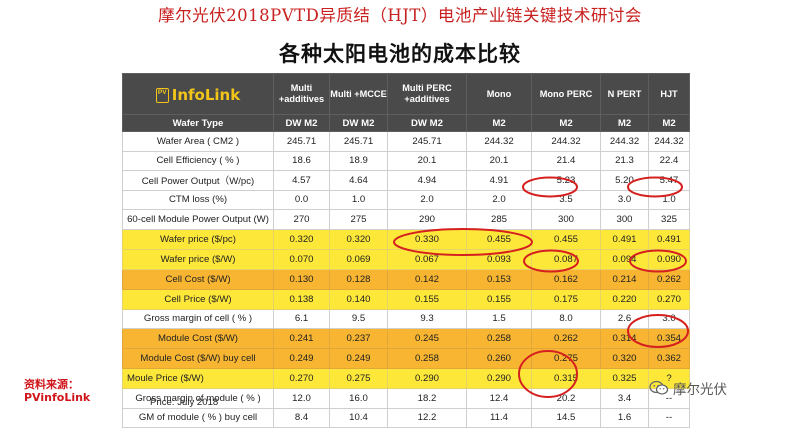  What do you see at coordinates (624, 417) in the screenshot?
I see `table-cell: 1.6` at bounding box center [624, 417].